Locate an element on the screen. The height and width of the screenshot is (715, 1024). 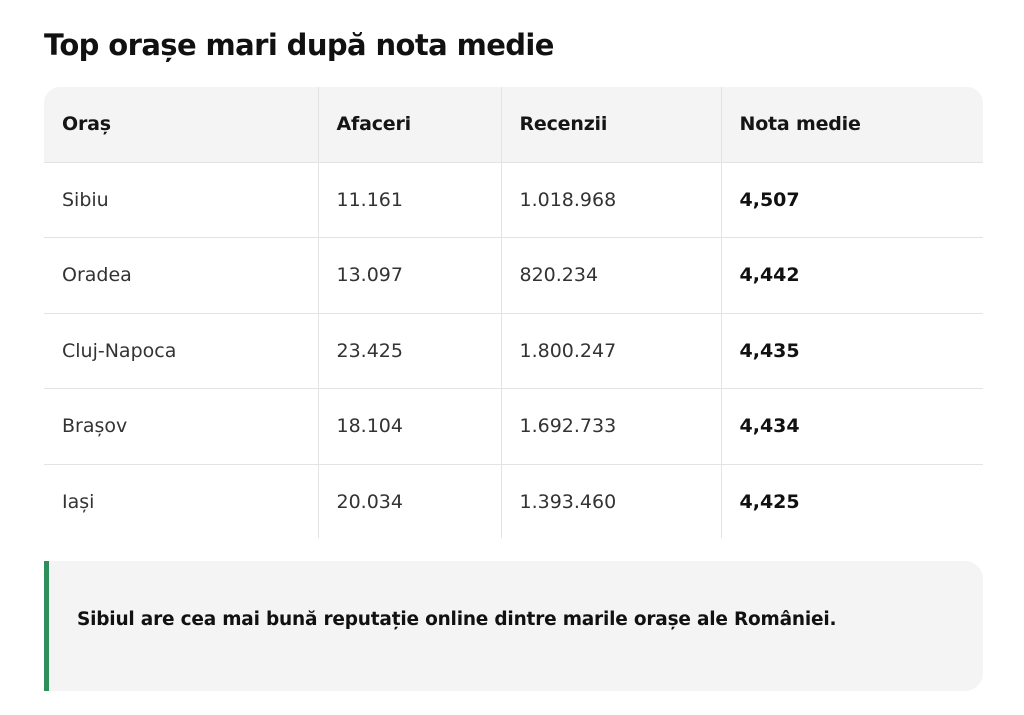
average-rating-cell: 4,425 is located at coordinates (851, 500).